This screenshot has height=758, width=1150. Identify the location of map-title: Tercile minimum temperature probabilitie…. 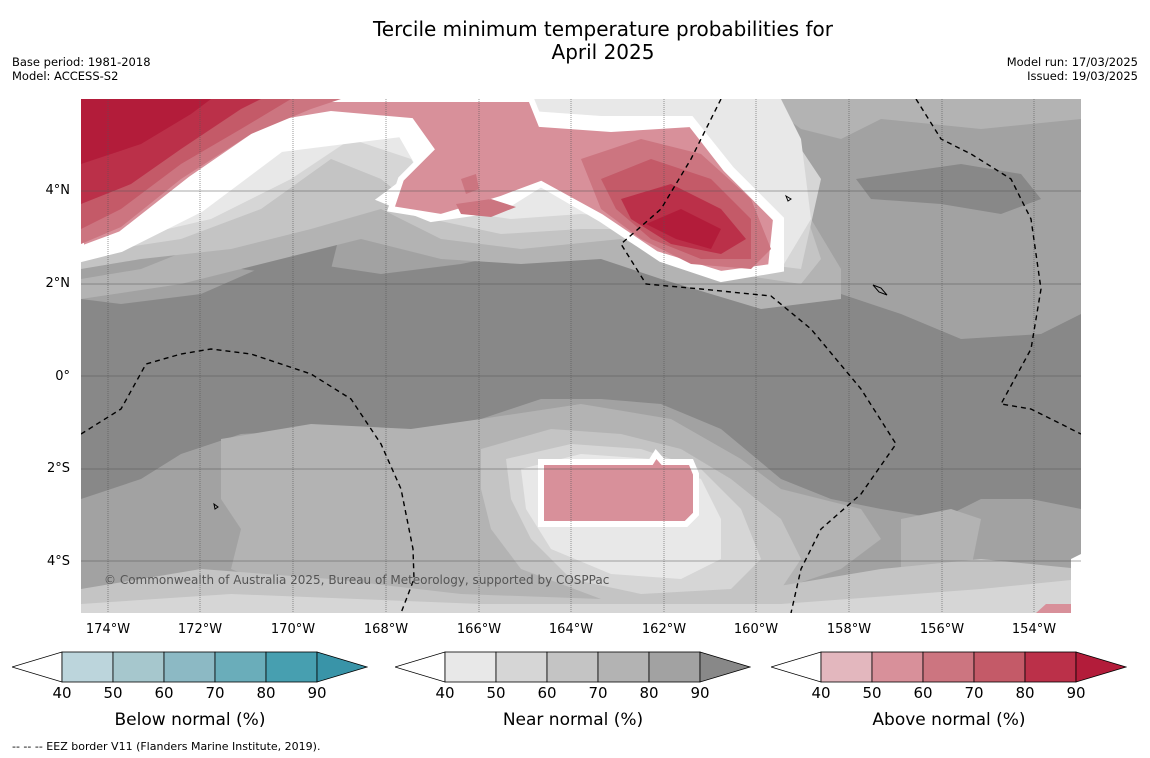
(603, 40).